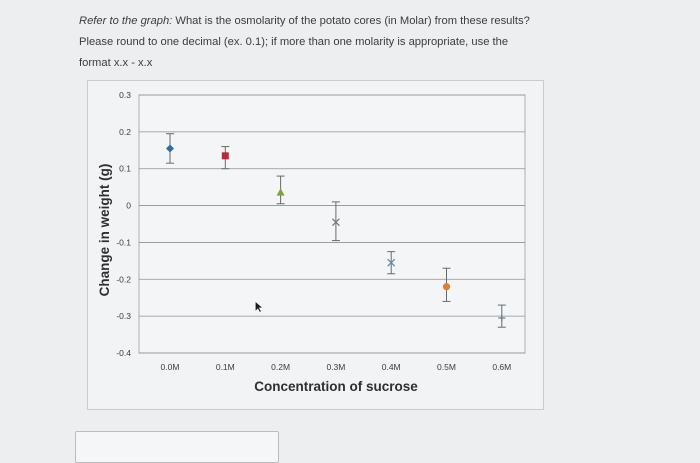  What do you see at coordinates (280, 367) in the screenshot?
I see `x-tick-label: 0.2M` at bounding box center [280, 367].